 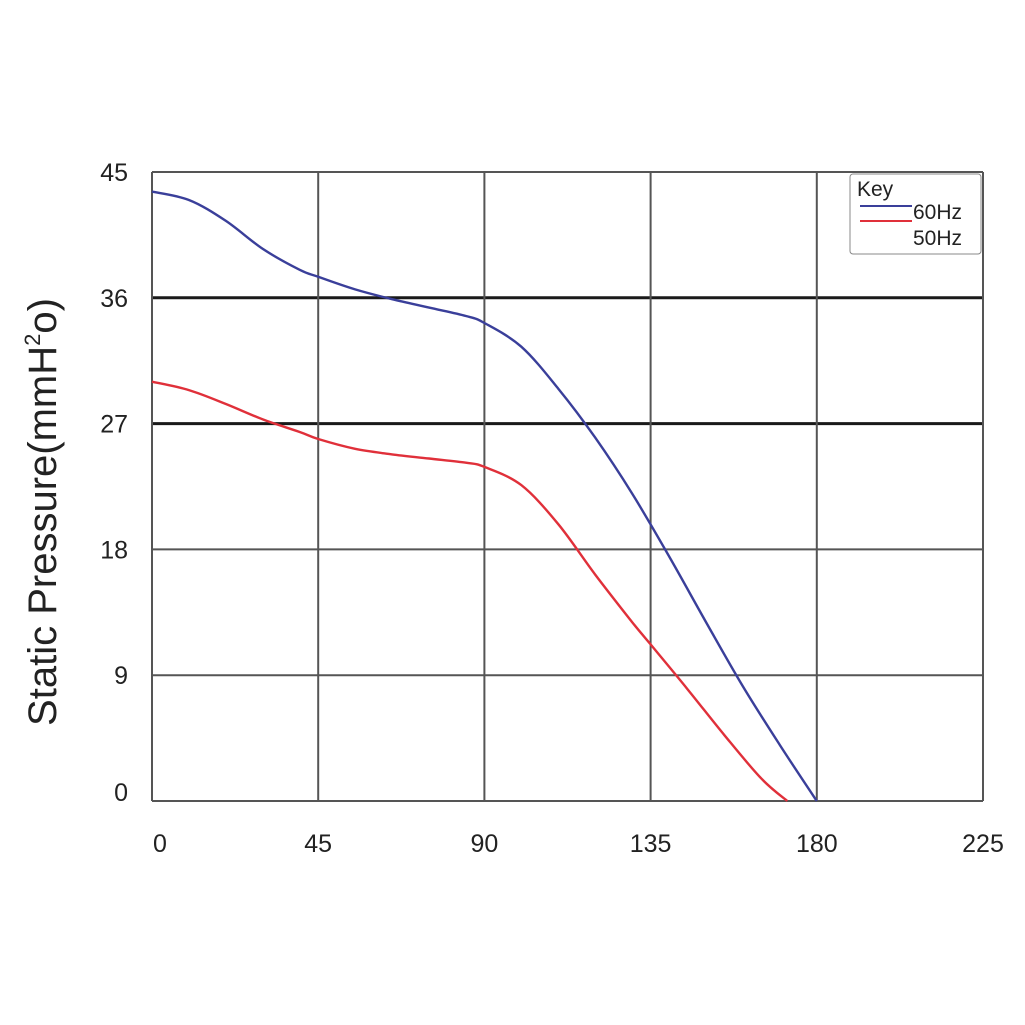 I want to click on y-tick-label-1: 9, so click(x=121, y=676).